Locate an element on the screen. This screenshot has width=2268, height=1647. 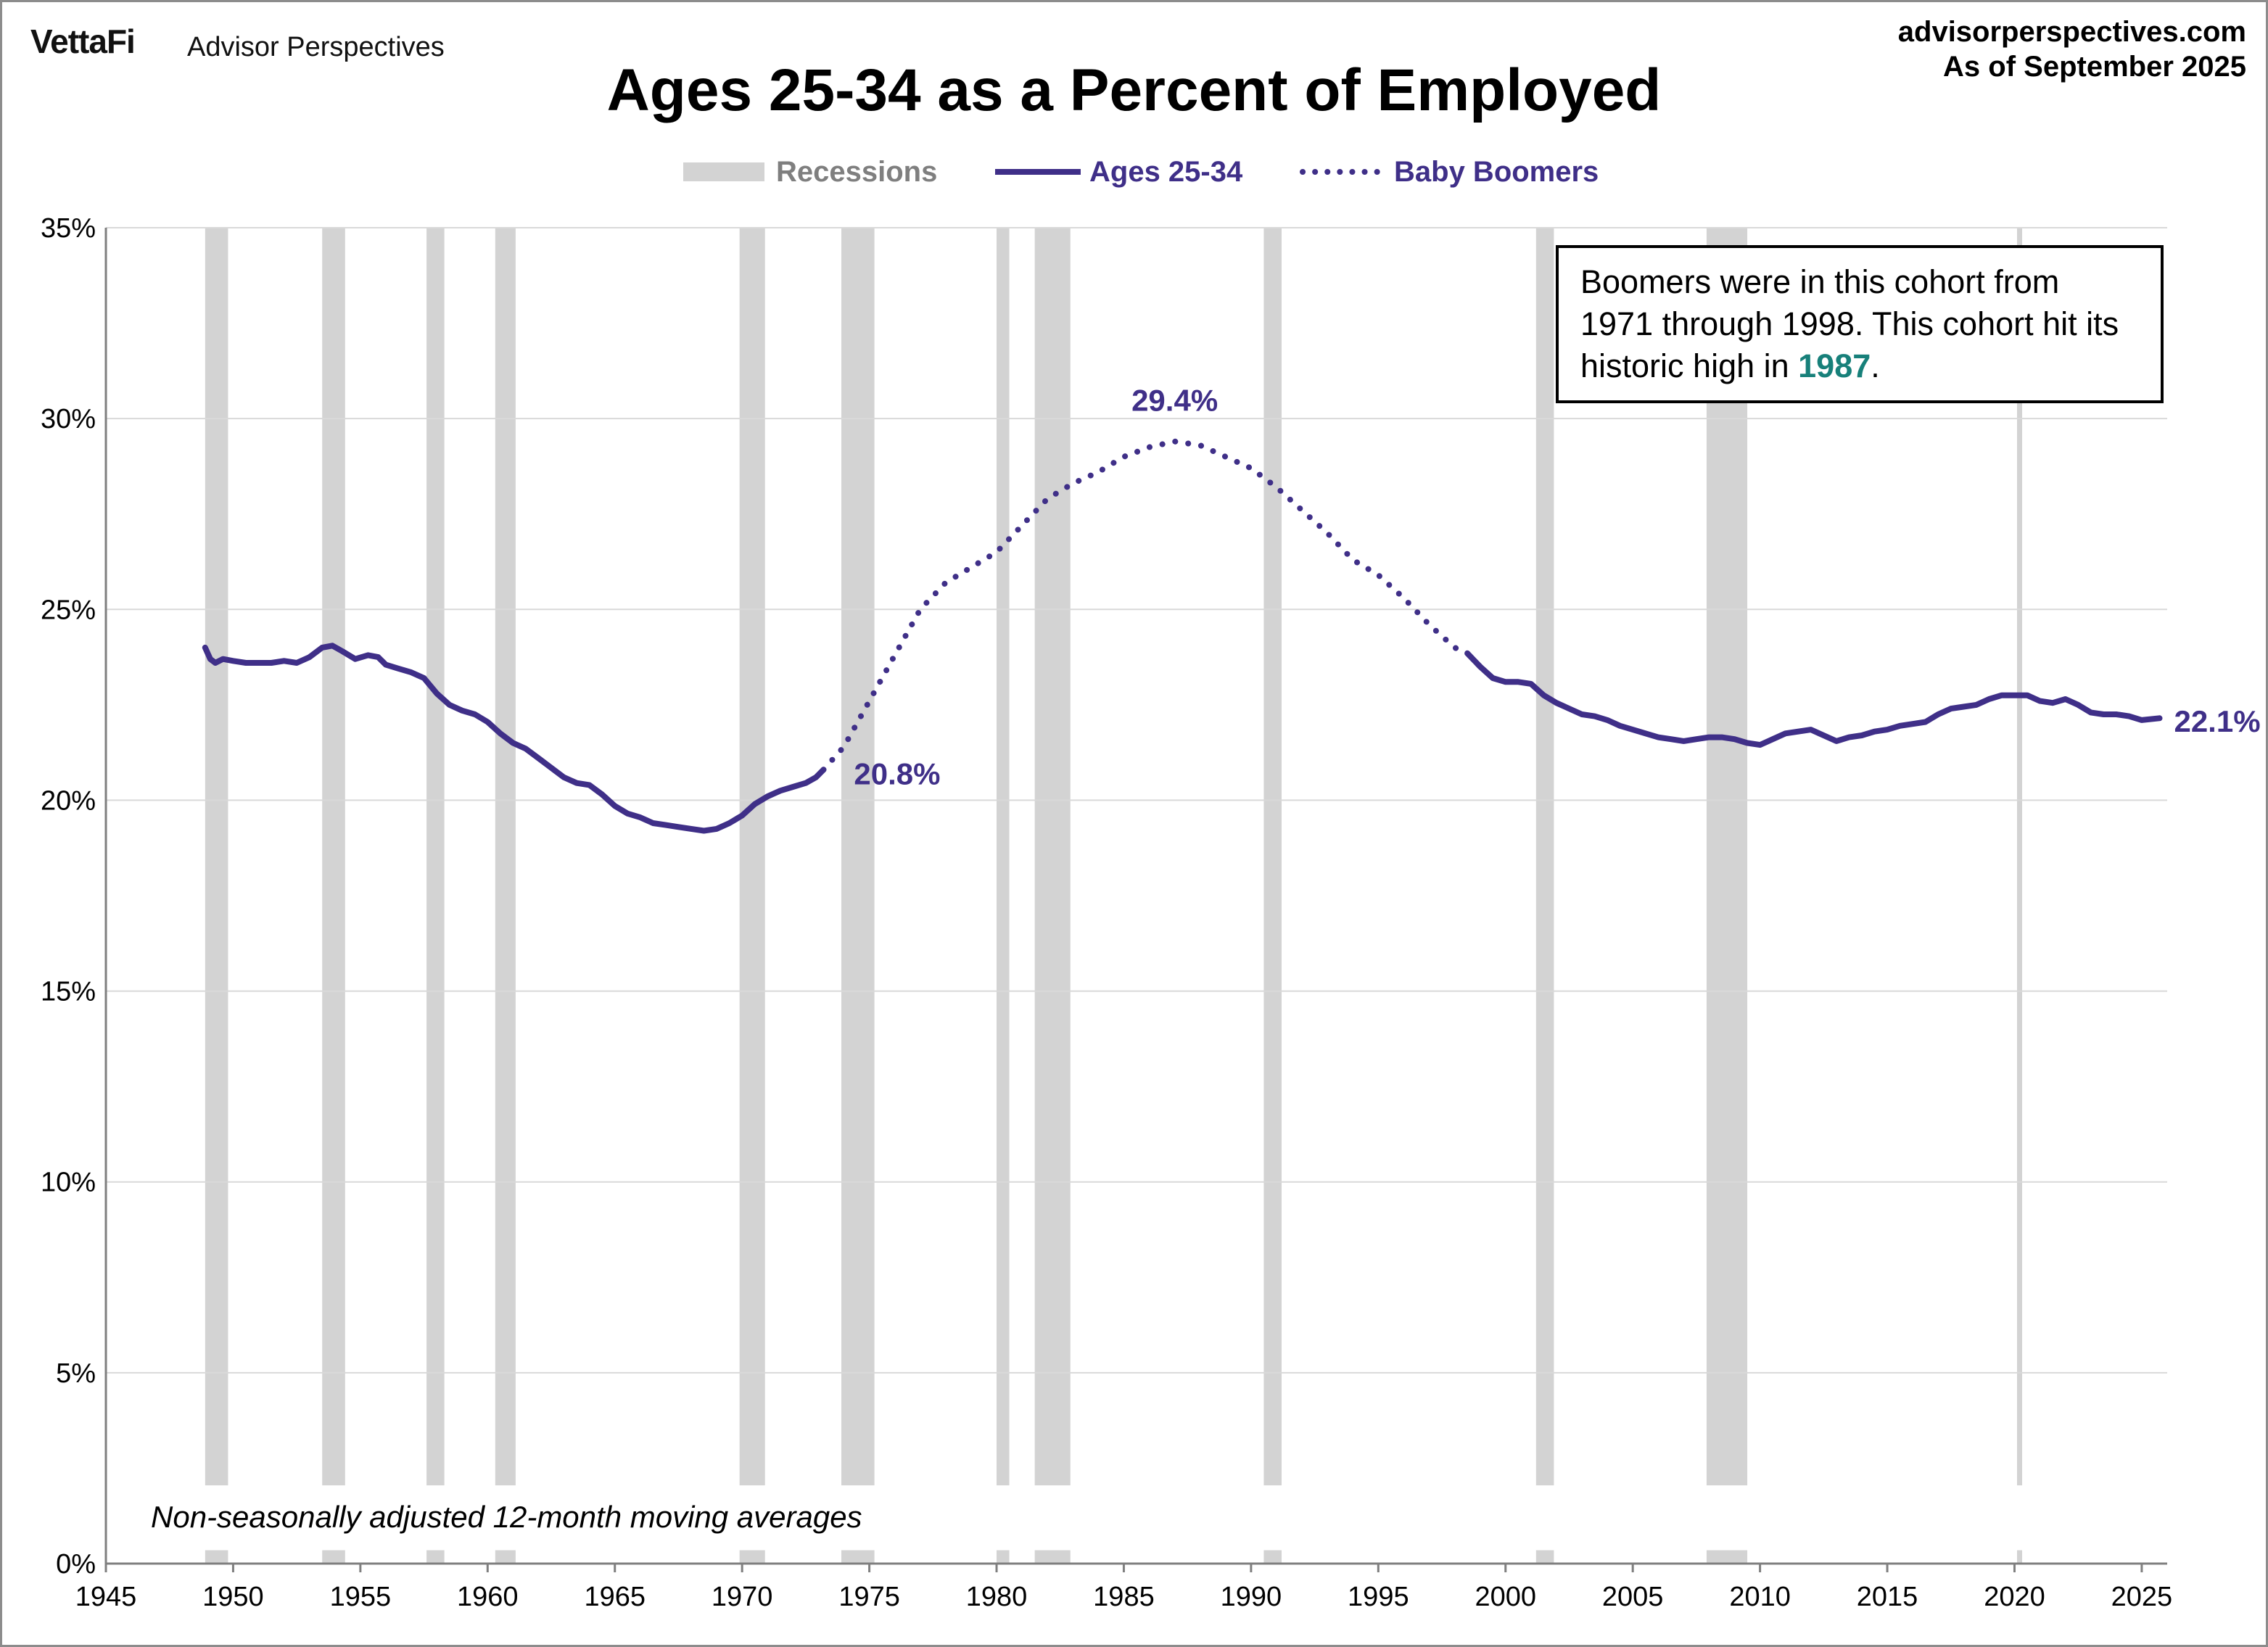
y-tick-label: 10% is located at coordinates (68, 1183).